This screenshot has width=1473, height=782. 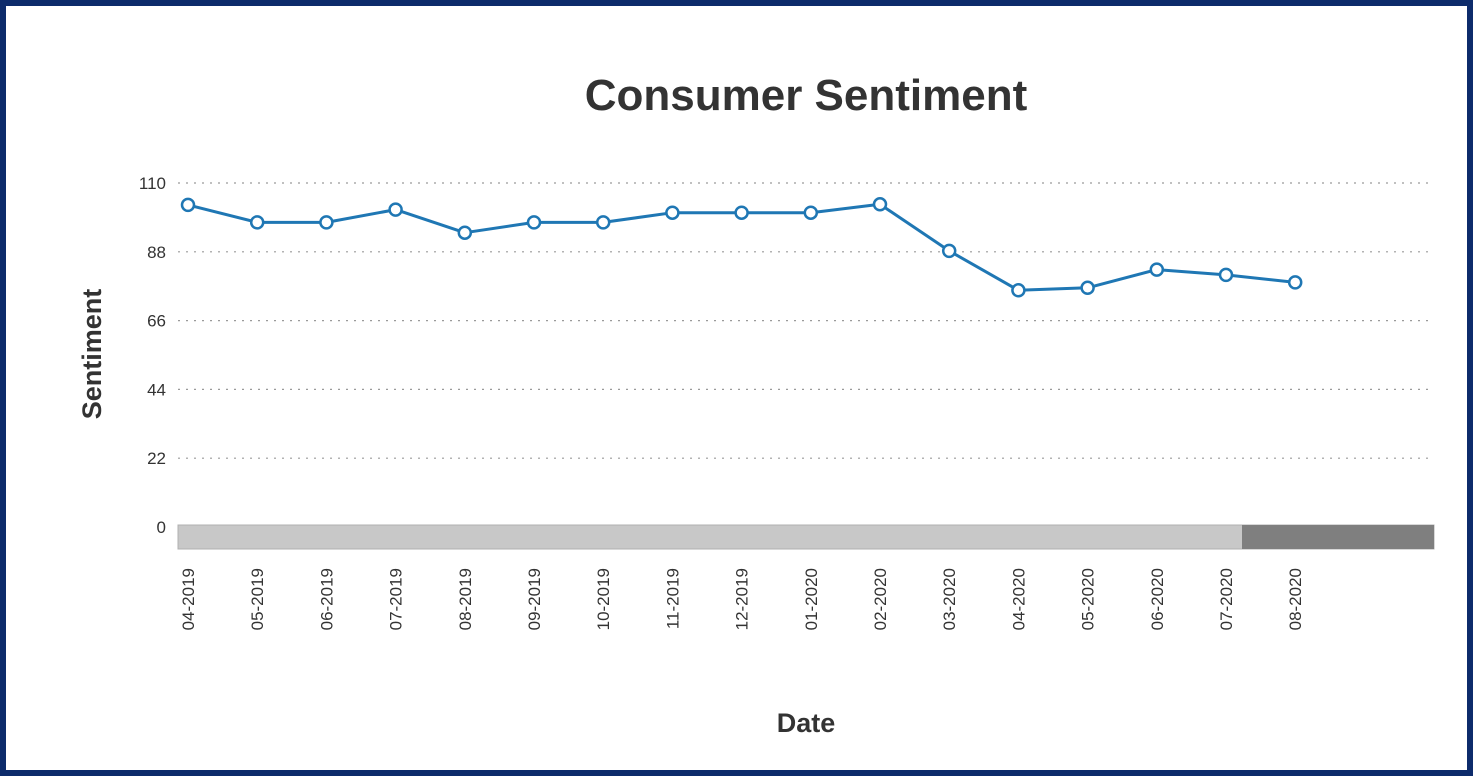 What do you see at coordinates (92, 354) in the screenshot?
I see `y-axis-title: Sentiment` at bounding box center [92, 354].